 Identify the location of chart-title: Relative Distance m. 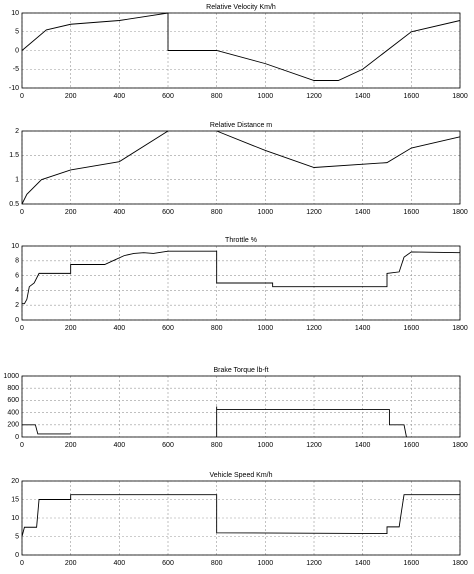
(241, 125).